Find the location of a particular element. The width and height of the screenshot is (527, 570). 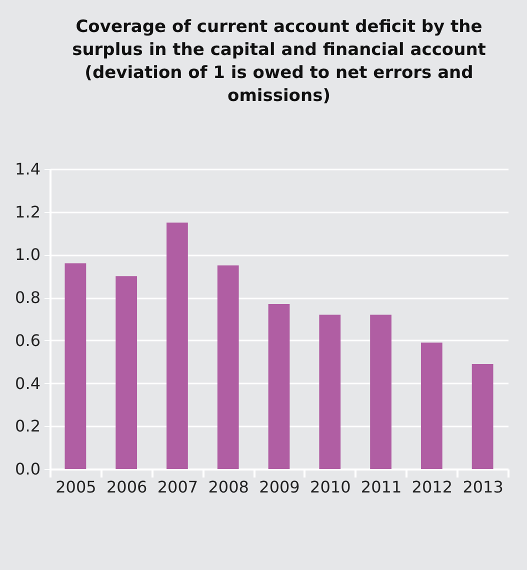

y-tick-label: 1.4 is located at coordinates (27, 169).